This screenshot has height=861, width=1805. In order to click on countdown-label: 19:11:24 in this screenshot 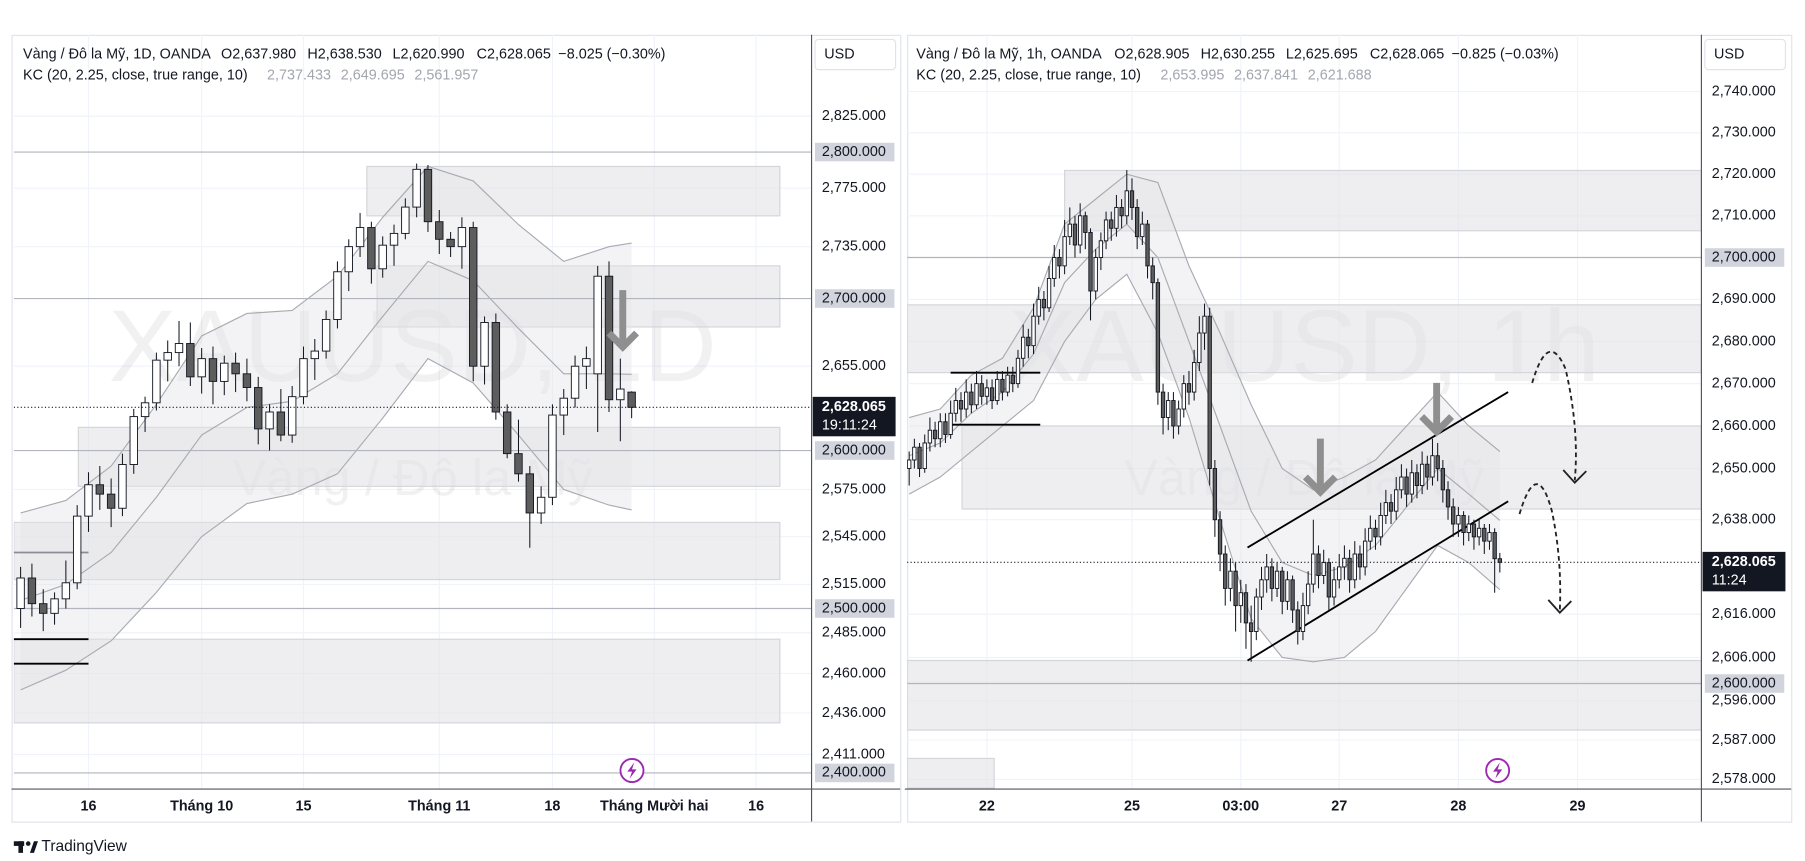, I will do `click(849, 426)`.